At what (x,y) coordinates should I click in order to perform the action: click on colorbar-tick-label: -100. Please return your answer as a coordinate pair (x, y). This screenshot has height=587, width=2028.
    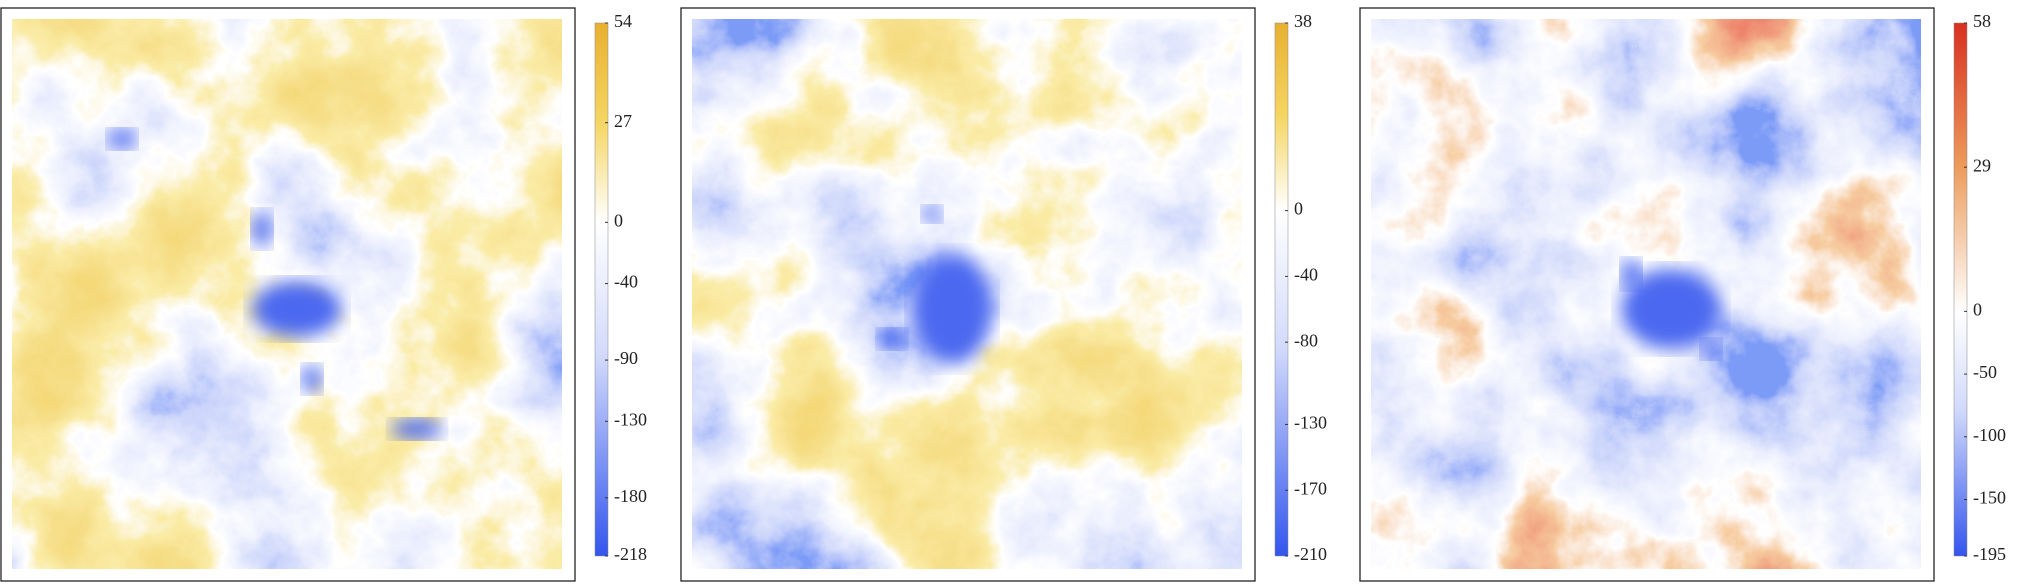
    Looking at the image, I should click on (1989, 435).